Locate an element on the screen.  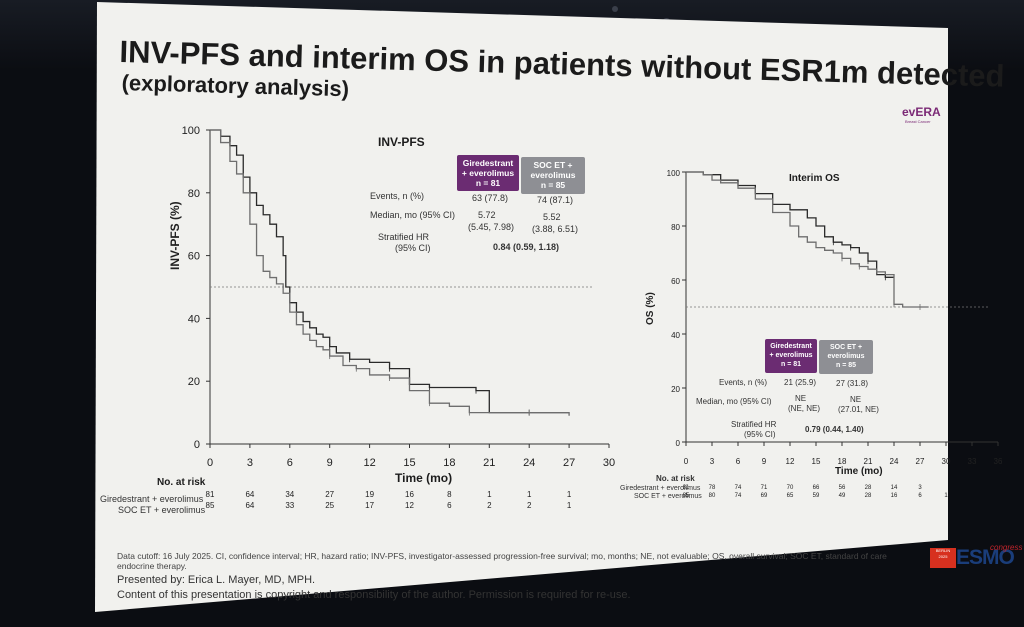
pfs-median-giredestrant: 5.72 is located at coordinates (487, 215).